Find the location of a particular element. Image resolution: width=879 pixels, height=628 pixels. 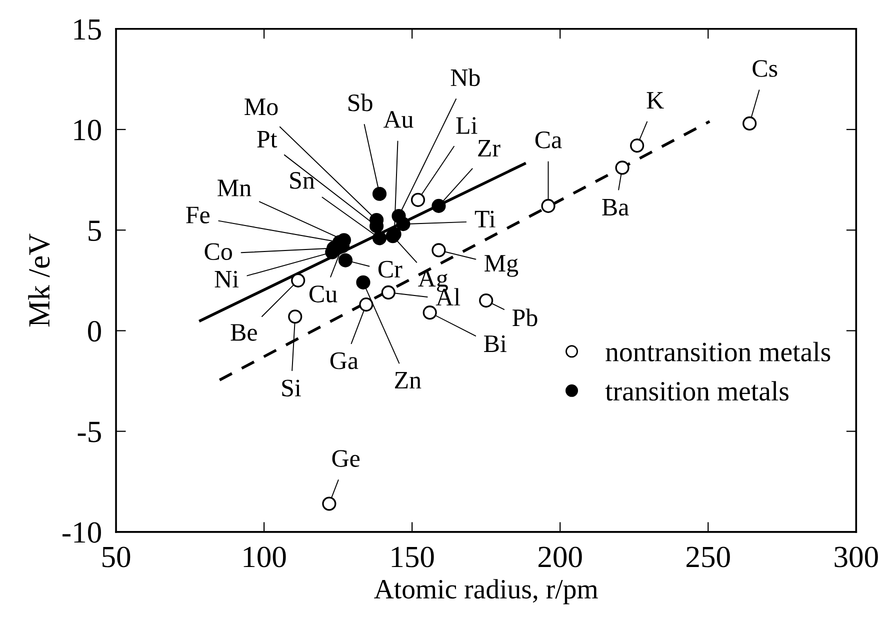

annotation: Co is located at coordinates (218, 251).